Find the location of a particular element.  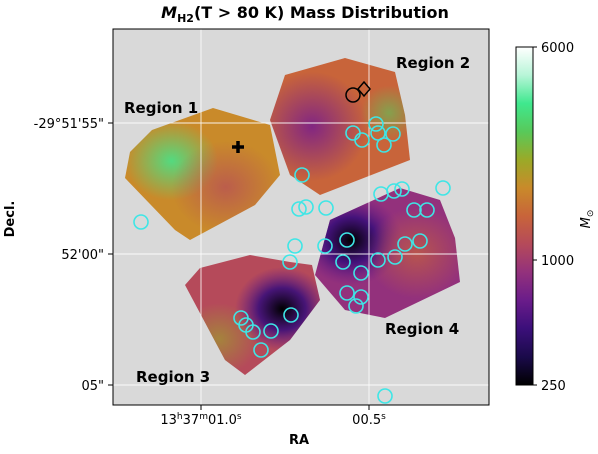

black-diamond-marker is located at coordinates (364, 89).